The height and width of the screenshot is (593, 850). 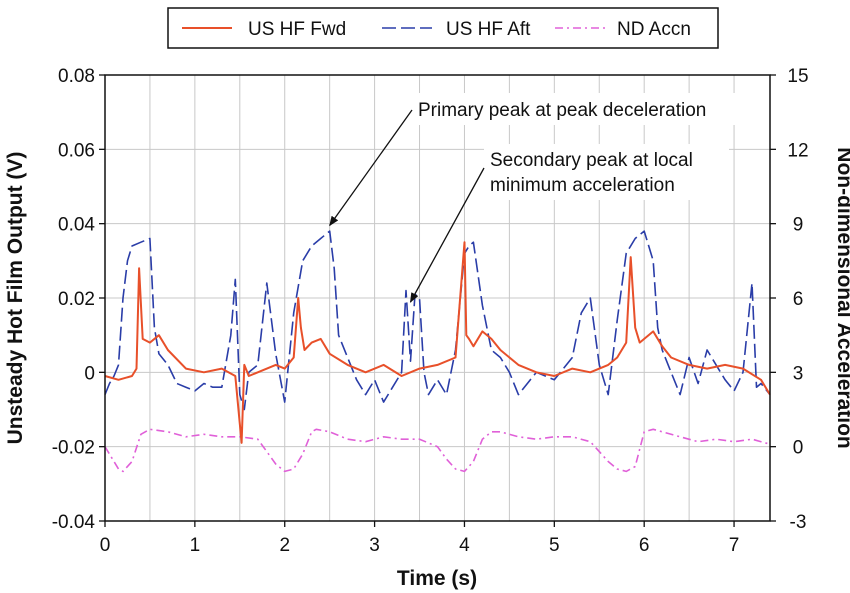 What do you see at coordinates (488, 29) in the screenshot?
I see `legend-label-aft: US HF Aft` at bounding box center [488, 29].